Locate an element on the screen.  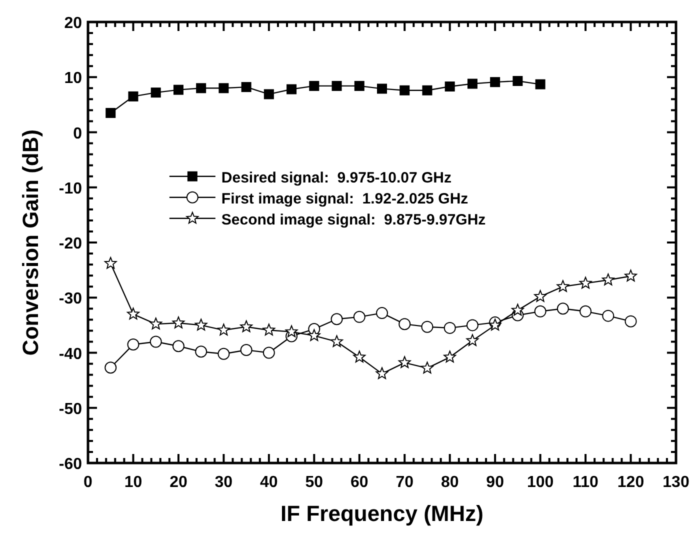
x-tick-label: 40 is located at coordinates (269, 482).